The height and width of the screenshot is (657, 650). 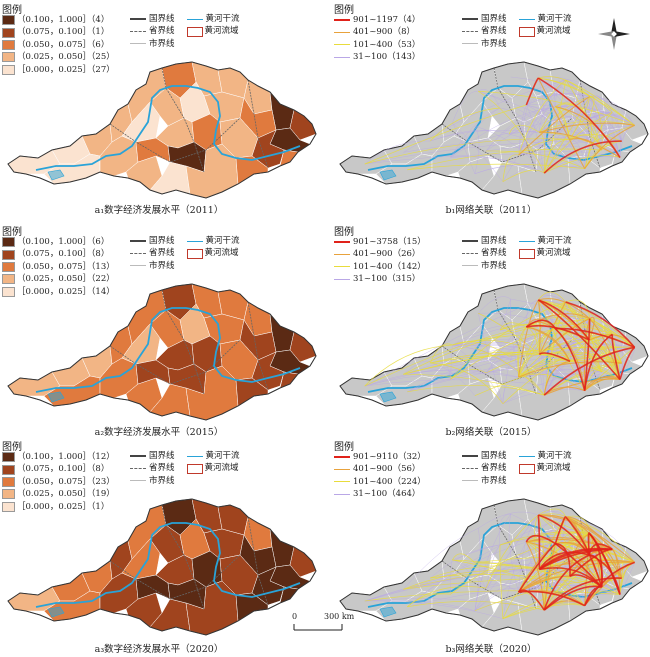 What do you see at coordinates (58, 494) in the screenshot?
I see `legend-row-4: （0.025，0.050］（19）` at bounding box center [58, 494].